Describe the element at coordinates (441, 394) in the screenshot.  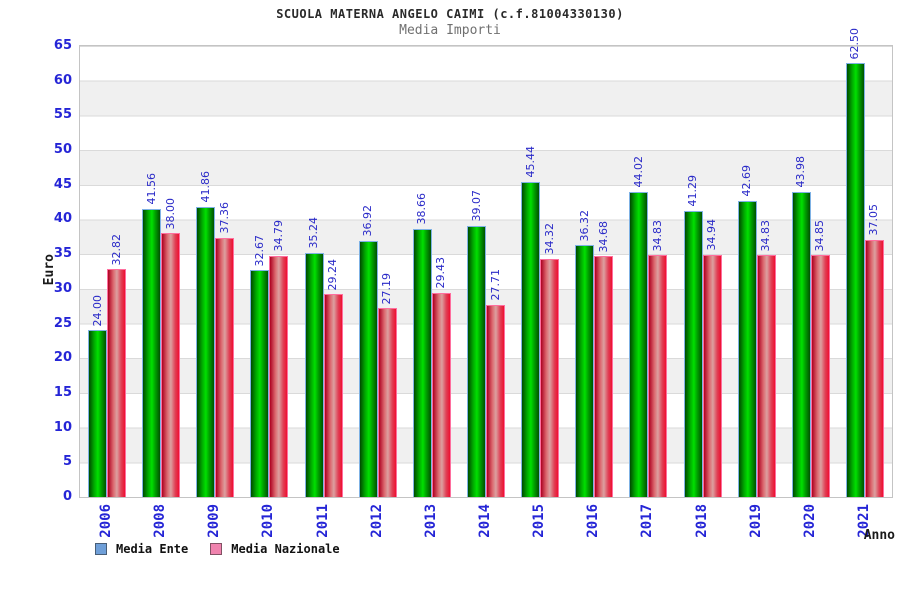
I see `bar-media-nazionale-2013` at that location.